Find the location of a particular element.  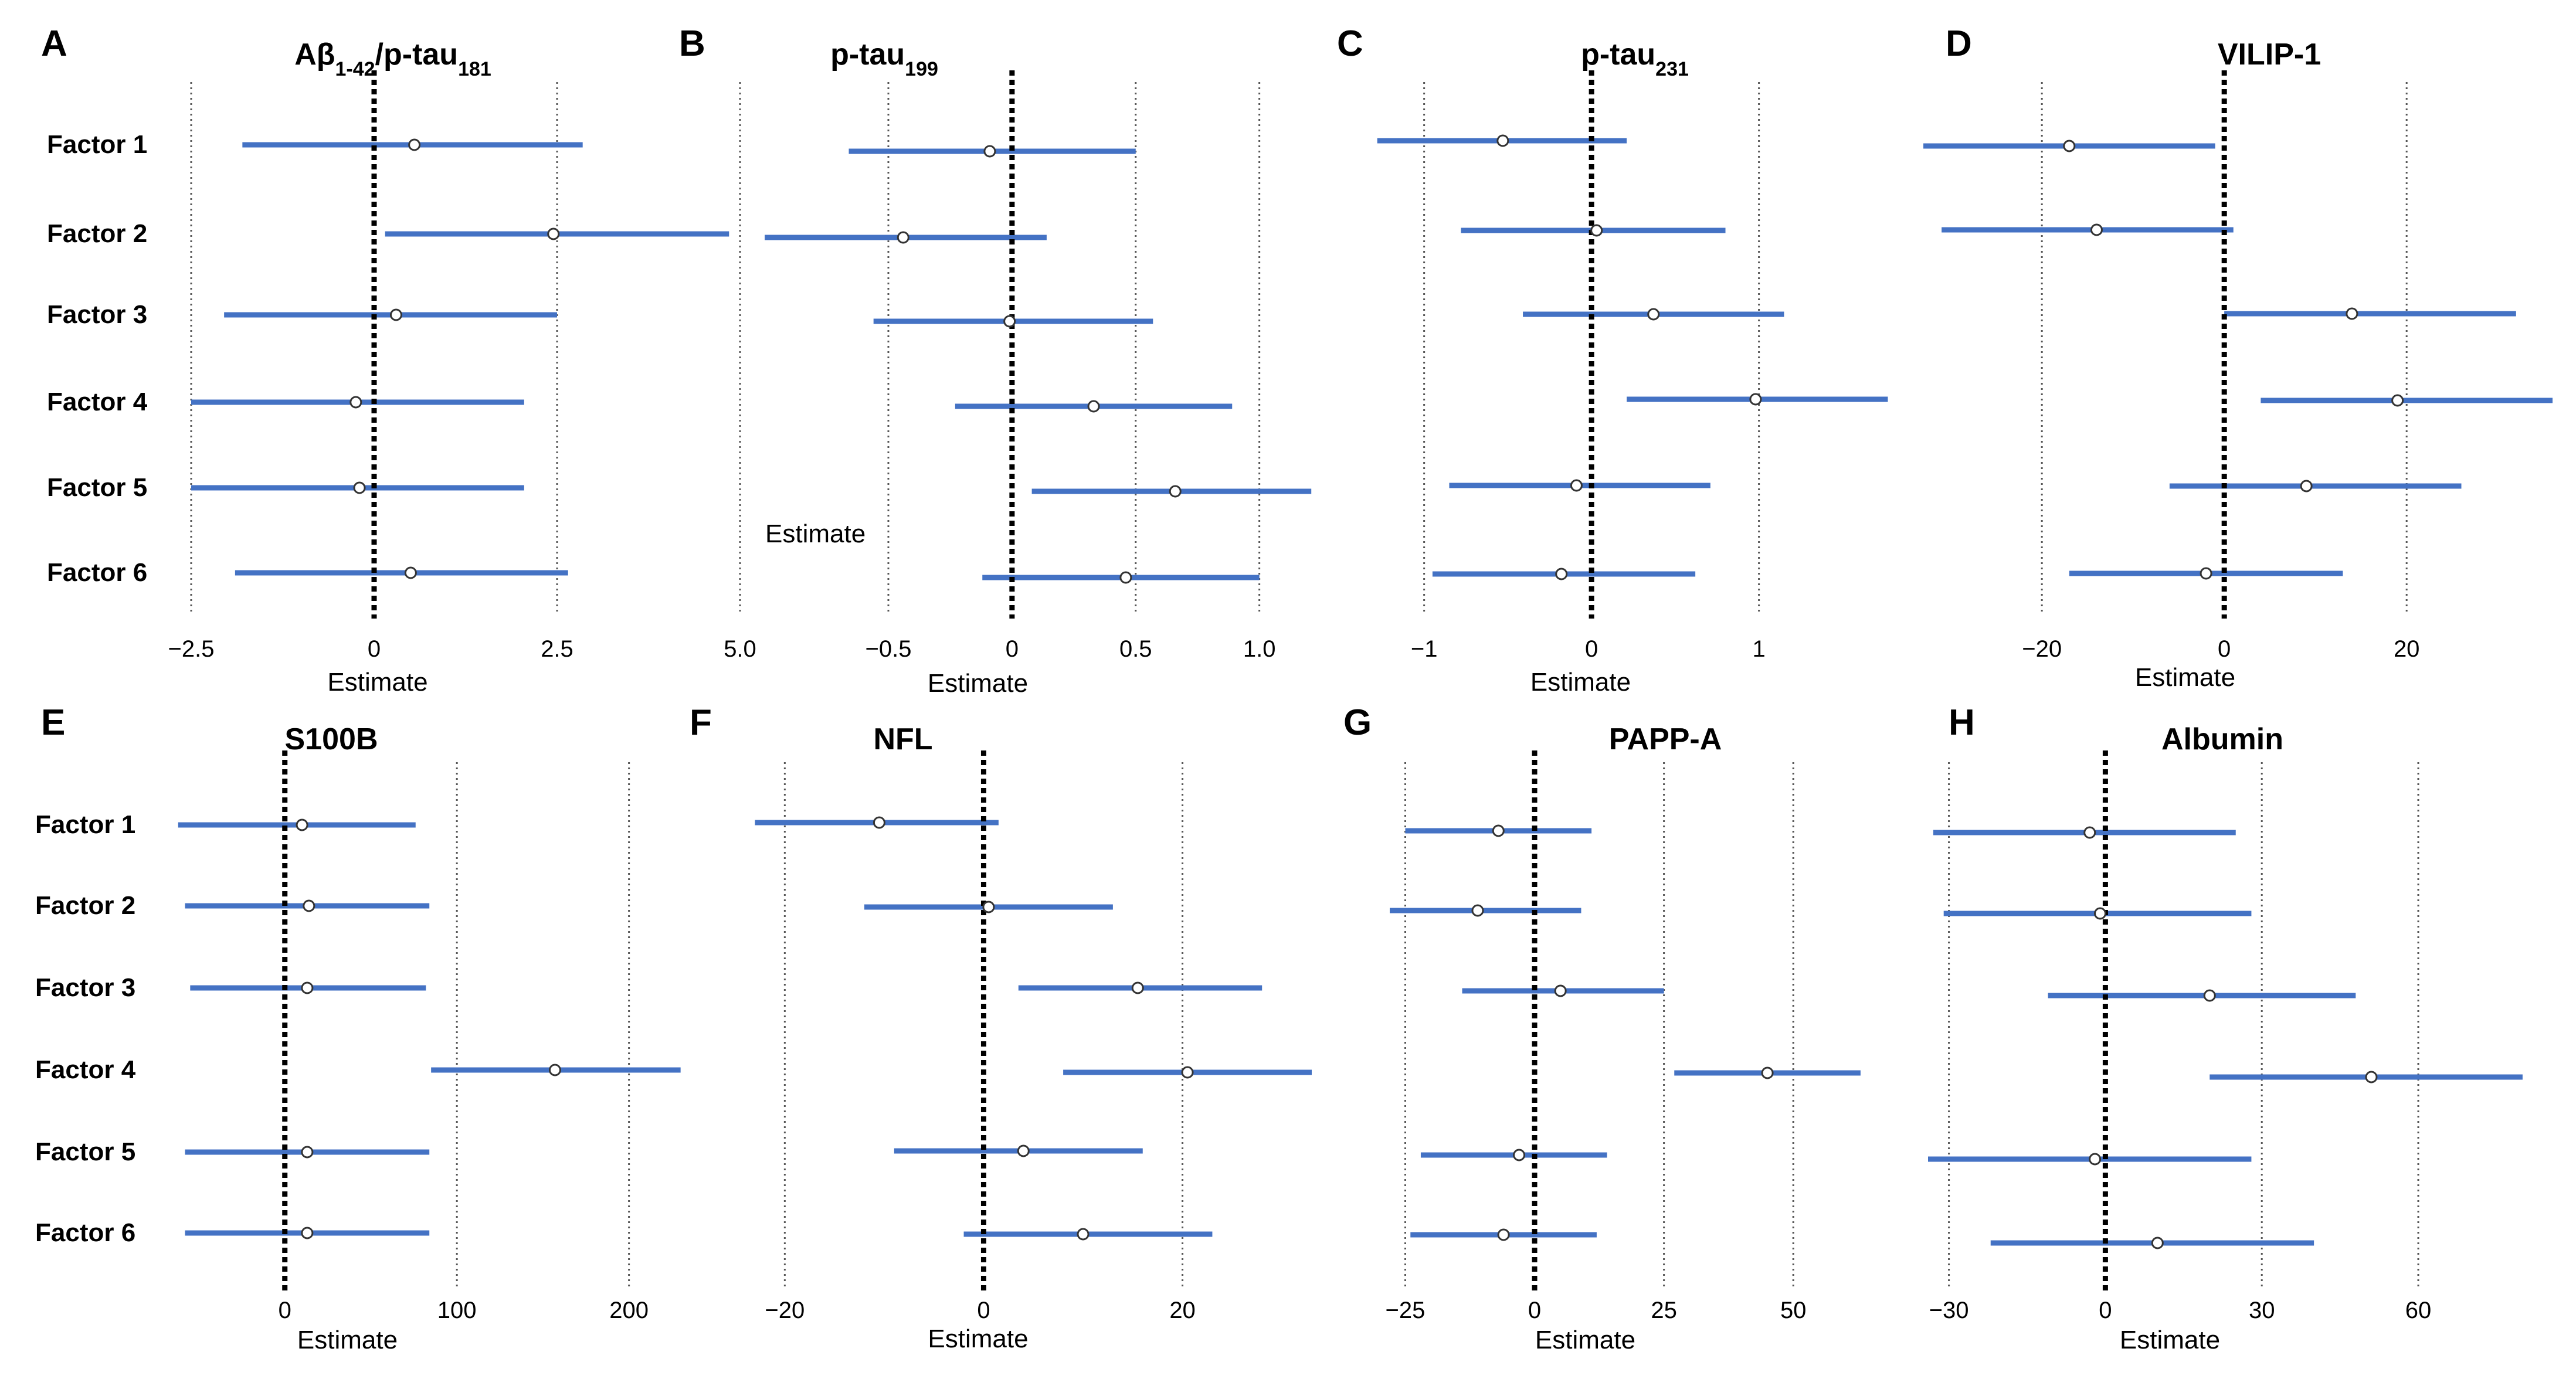

tick-label: 200 is located at coordinates (629, 1310).